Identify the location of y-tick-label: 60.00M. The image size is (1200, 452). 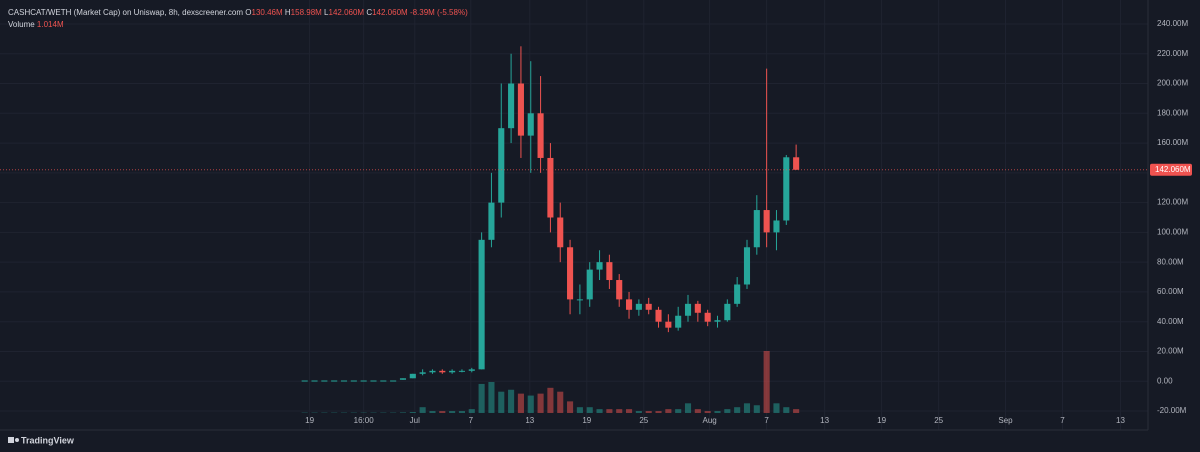
(1170, 291).